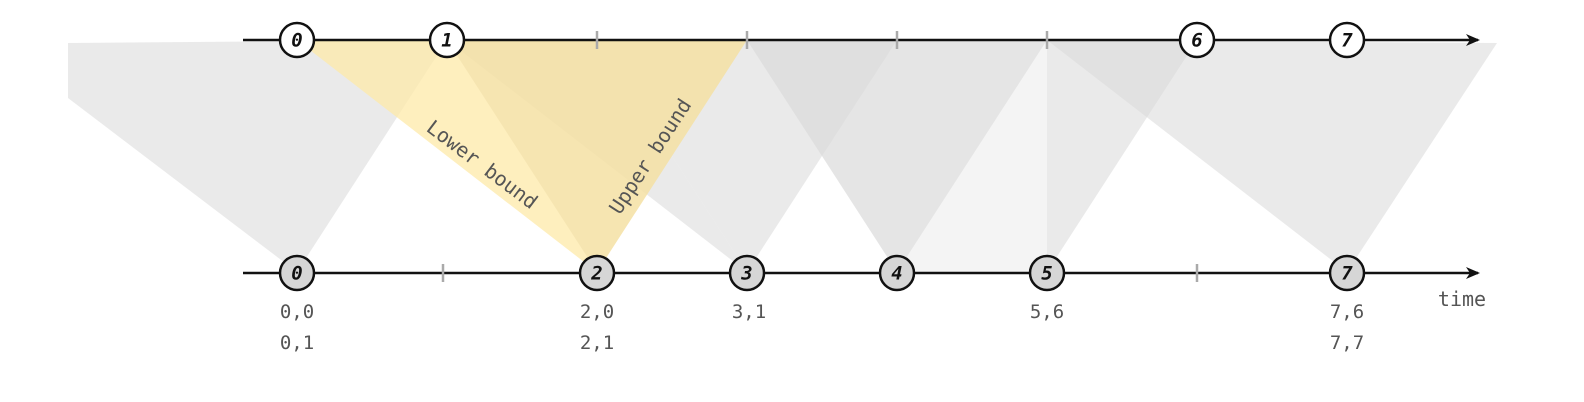  I want to click on pair-label: 0,1, so click(297, 343).